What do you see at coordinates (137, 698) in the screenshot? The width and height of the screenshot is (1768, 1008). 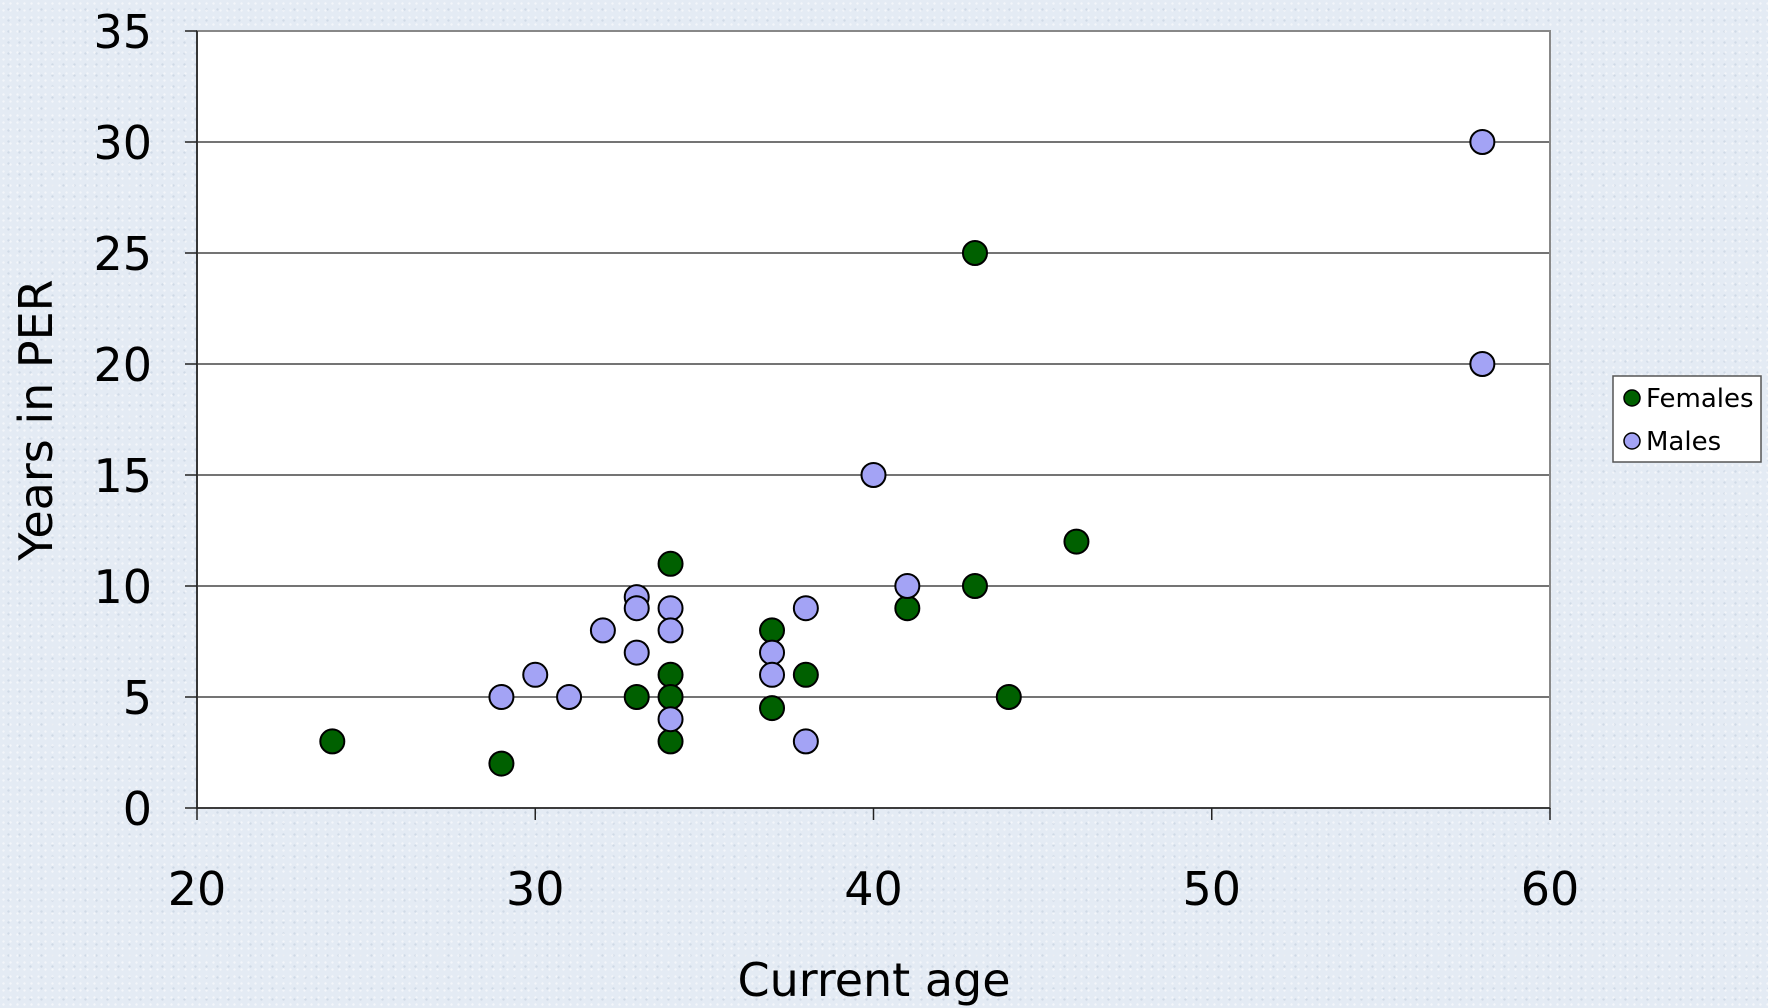 I see `y-tick-label: 5` at bounding box center [137, 698].